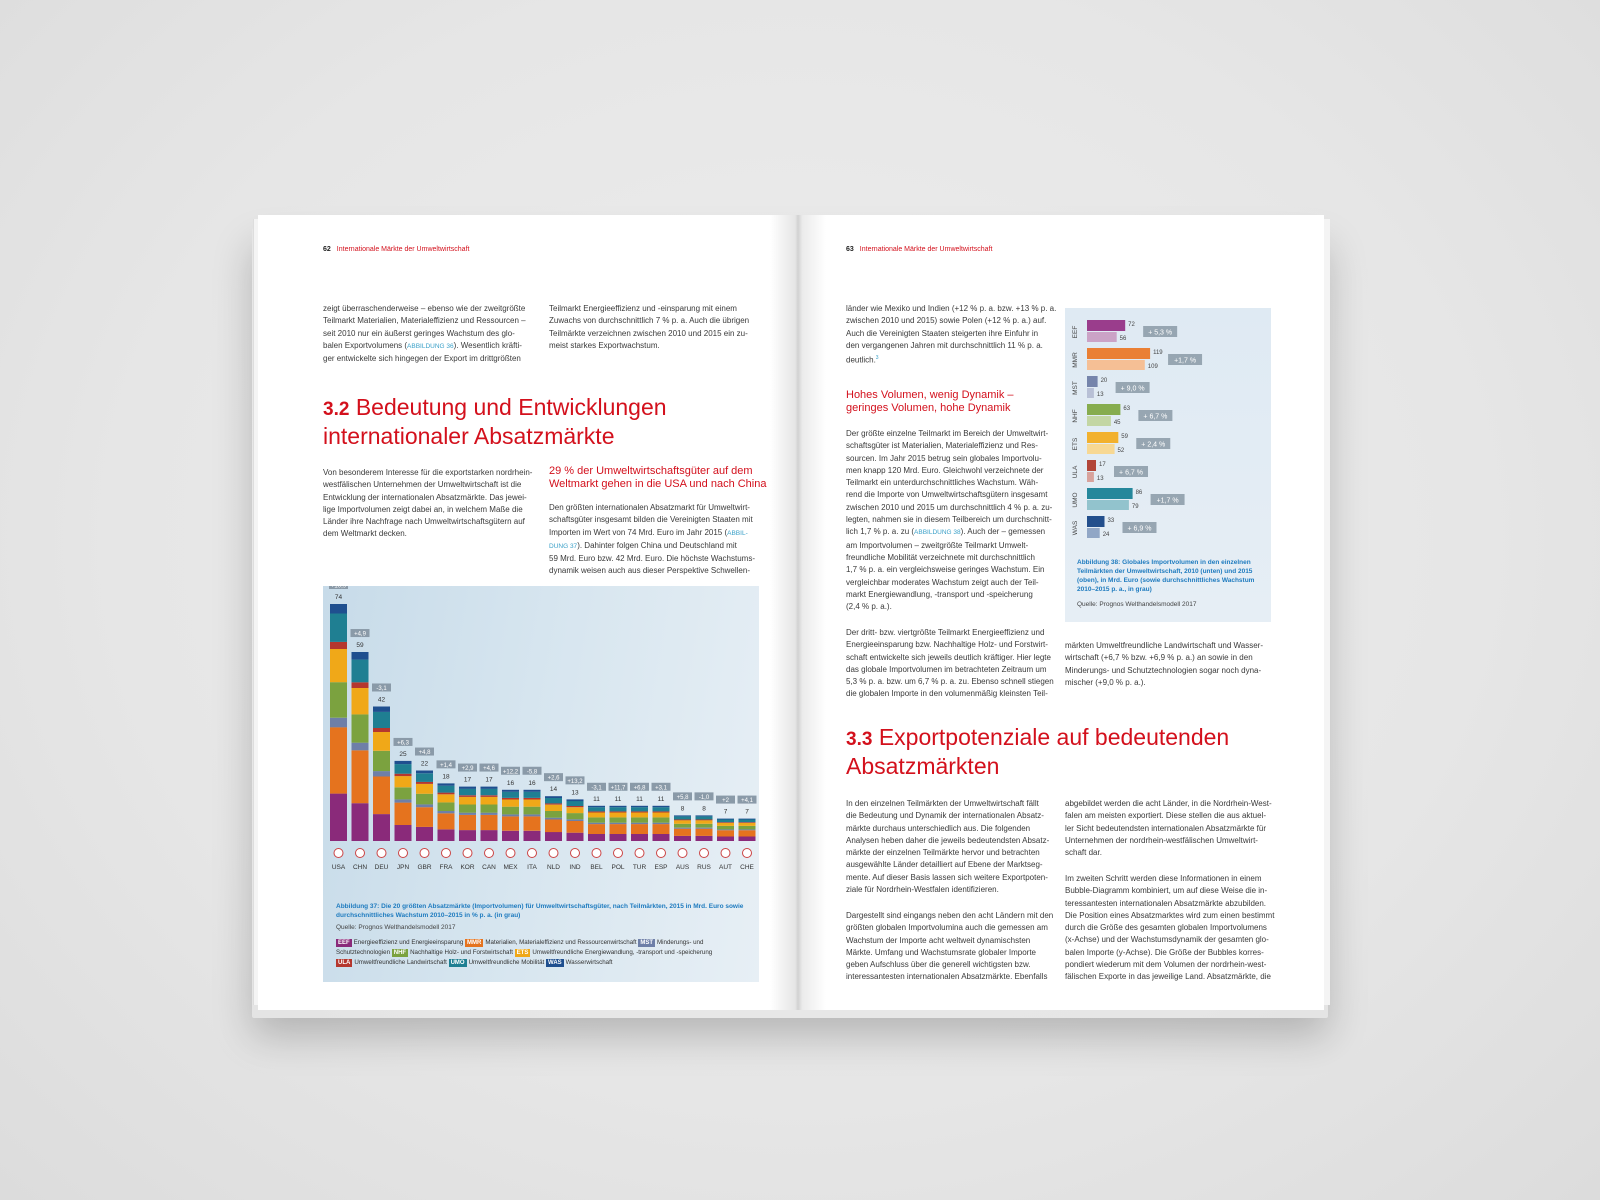 Image resolution: width=1600 pixels, height=1200 pixels. I want to click on value-label: 42, so click(382, 699).